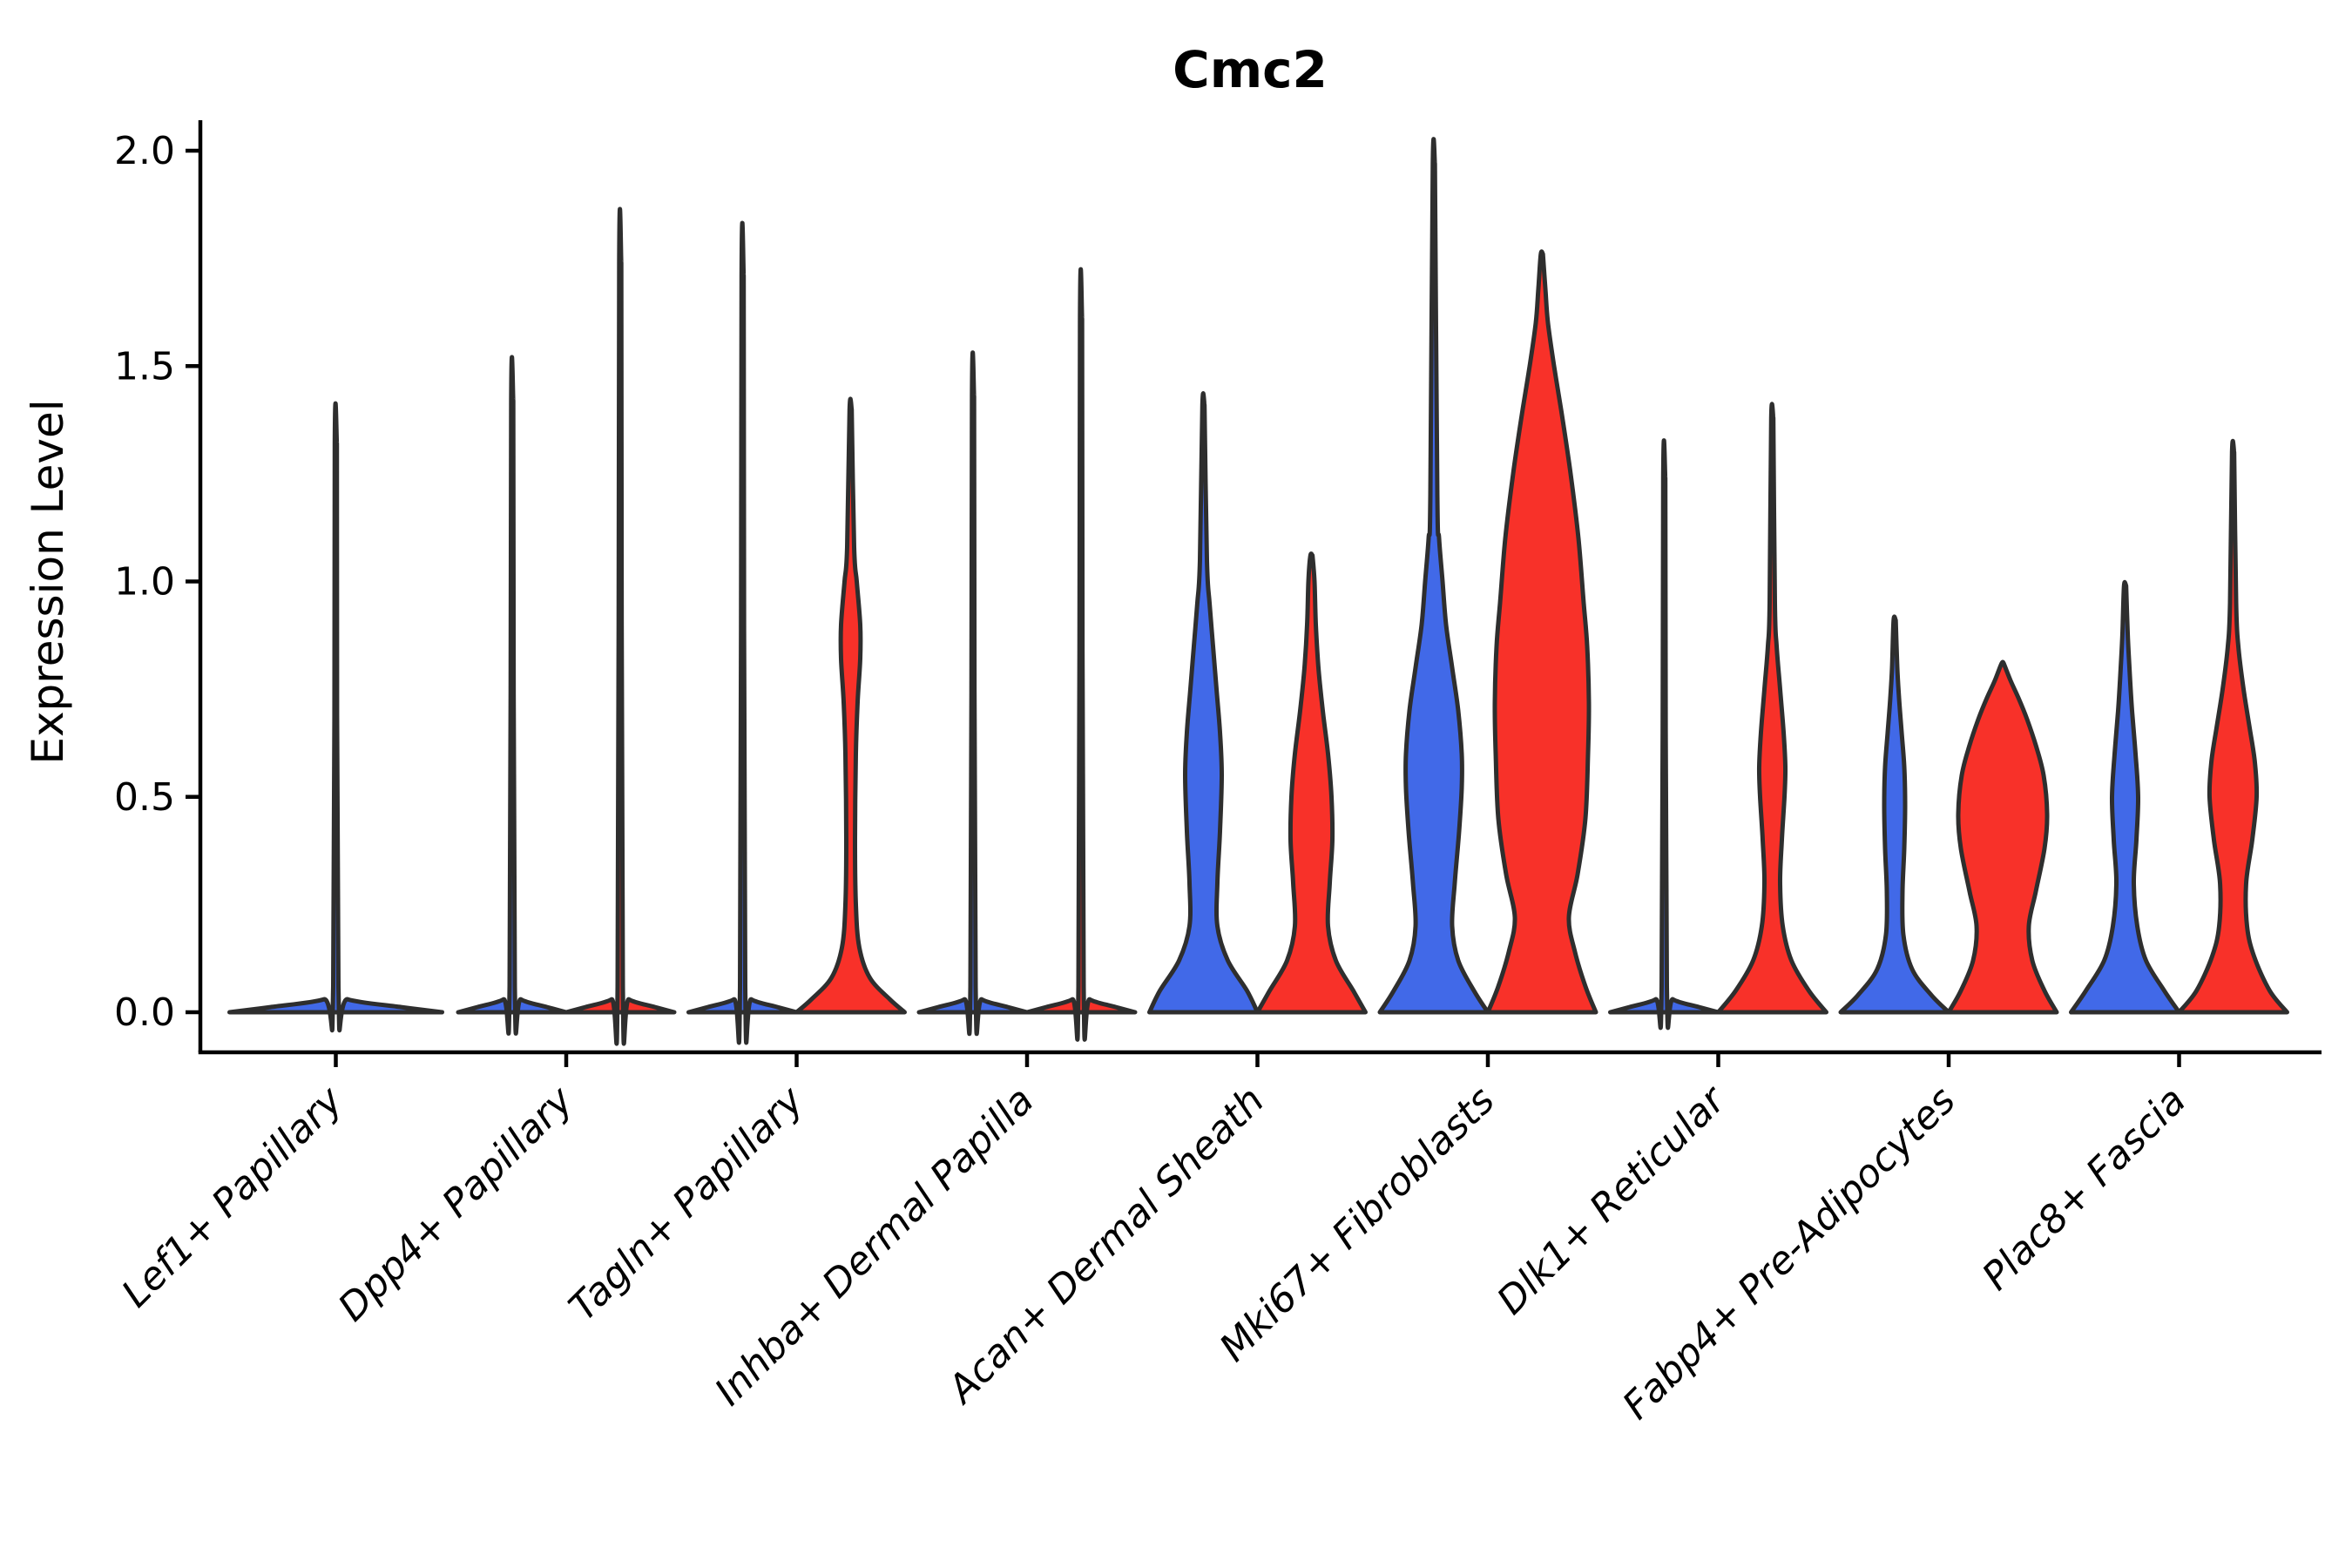  I want to click on x-tick-label-2: Dpp4+ Papillary, so click(456, 1204).